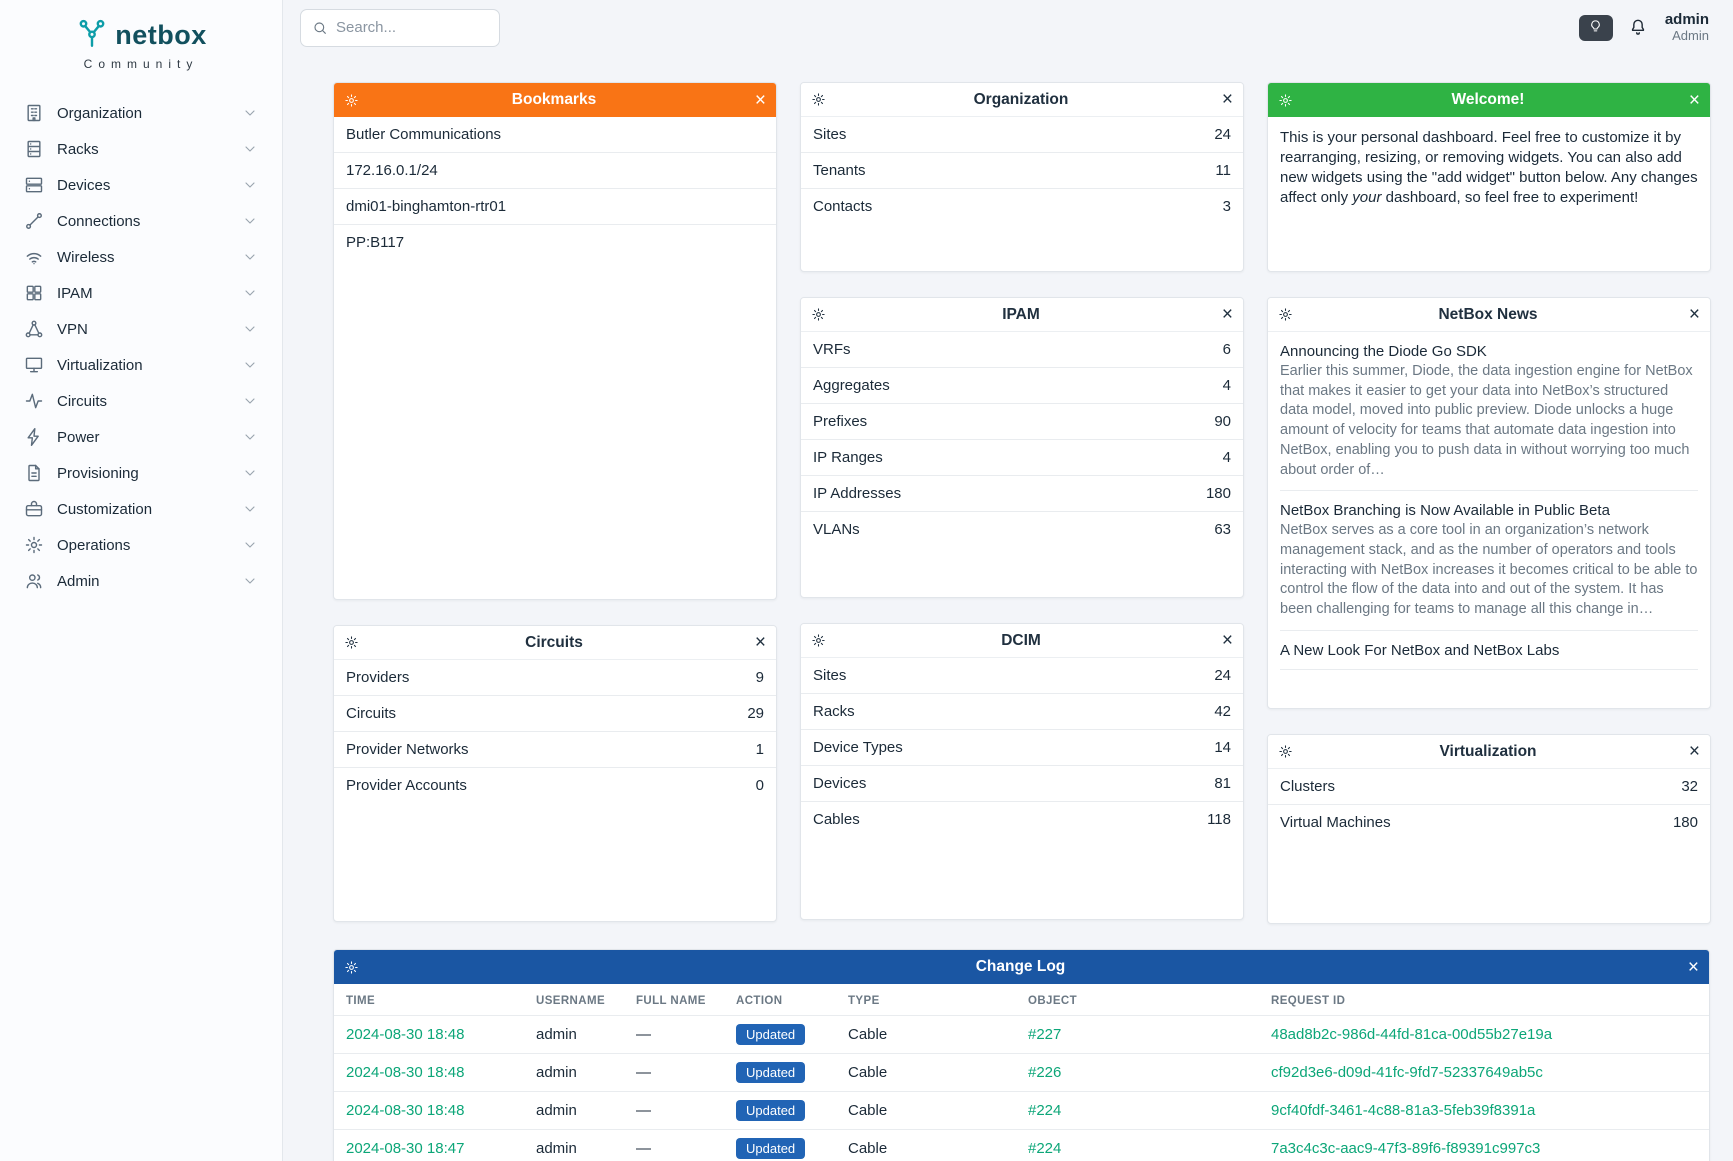  What do you see at coordinates (1219, 819) in the screenshot?
I see `stat-value: 118` at bounding box center [1219, 819].